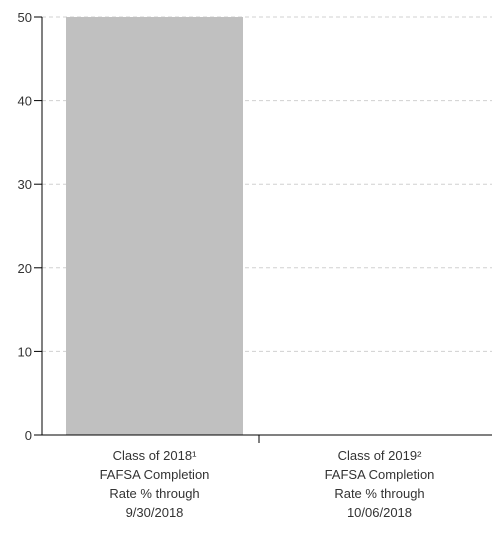  Describe the element at coordinates (25, 17) in the screenshot. I see `y-tick-label: 50` at that location.